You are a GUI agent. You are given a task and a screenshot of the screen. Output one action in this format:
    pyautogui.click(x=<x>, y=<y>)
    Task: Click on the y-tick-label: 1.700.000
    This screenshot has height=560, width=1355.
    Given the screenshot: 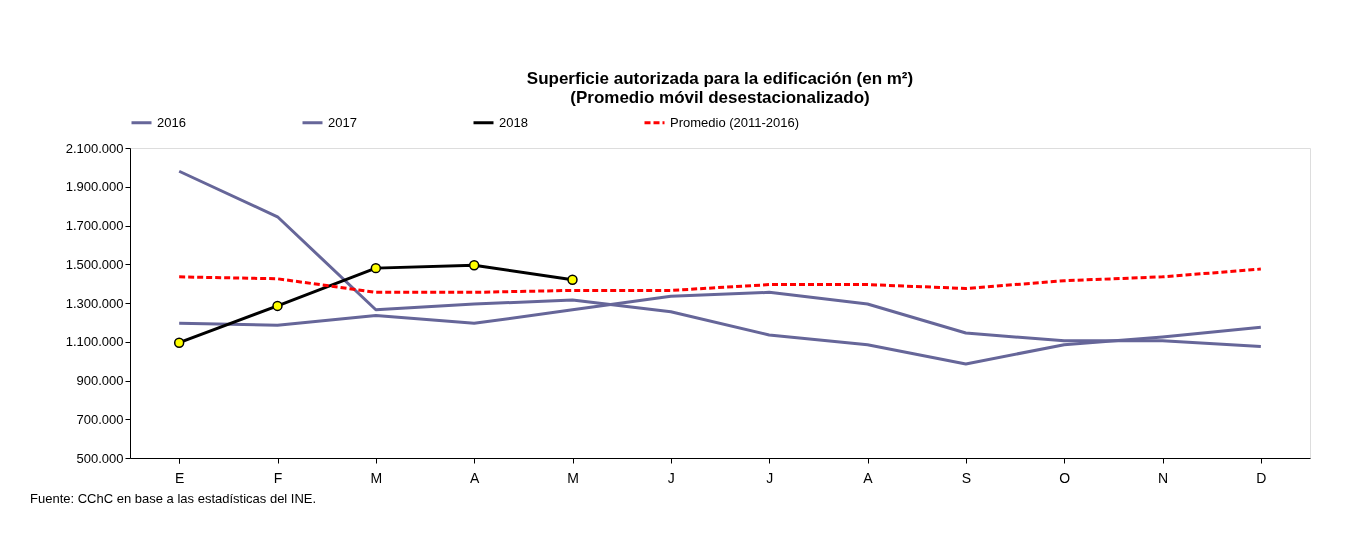 What is the action you would take?
    pyautogui.click(x=94, y=225)
    